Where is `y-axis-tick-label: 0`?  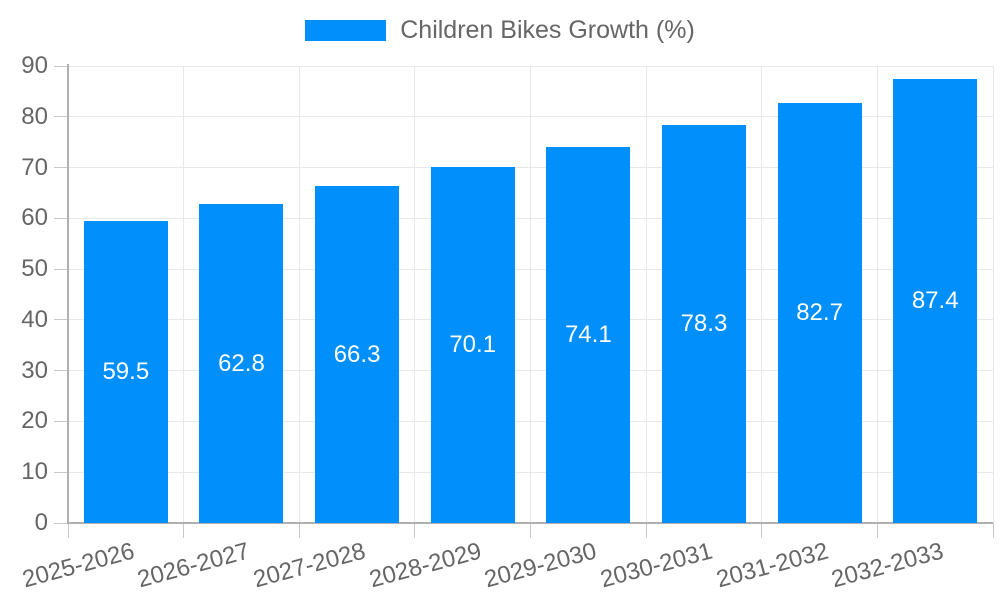
y-axis-tick-label: 0 is located at coordinates (41, 522).